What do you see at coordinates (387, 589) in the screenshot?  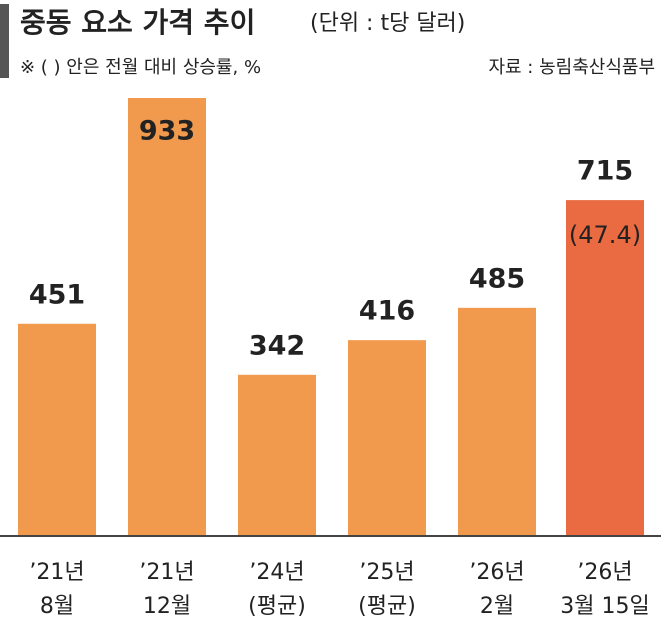 I see `x-tick-label: ’25년 (평균)` at bounding box center [387, 589].